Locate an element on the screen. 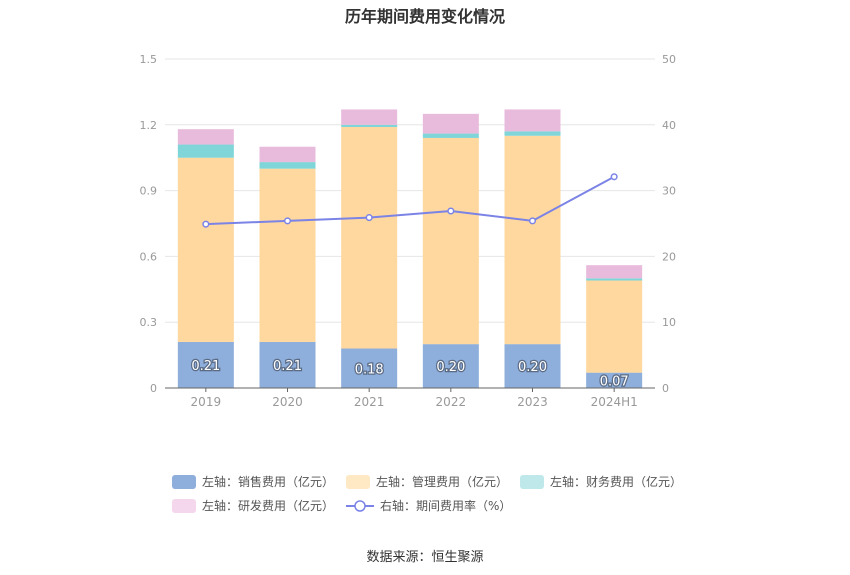 The image size is (850, 575). right-axis-tick-label: 10 is located at coordinates (669, 322).